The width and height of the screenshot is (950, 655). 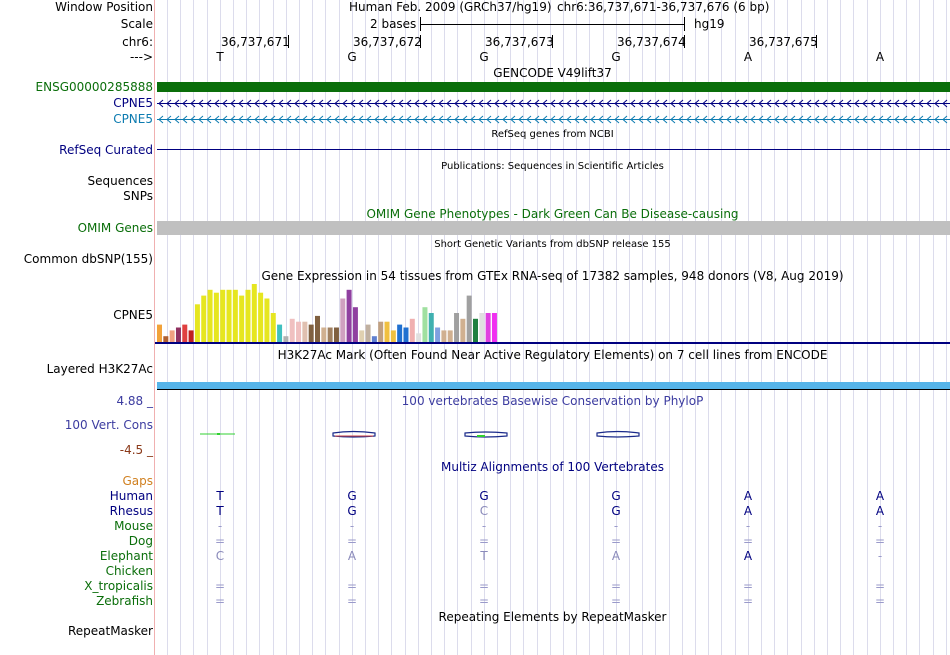 I want to click on omim-genes-label: OMIM Genes, so click(x=115, y=228).